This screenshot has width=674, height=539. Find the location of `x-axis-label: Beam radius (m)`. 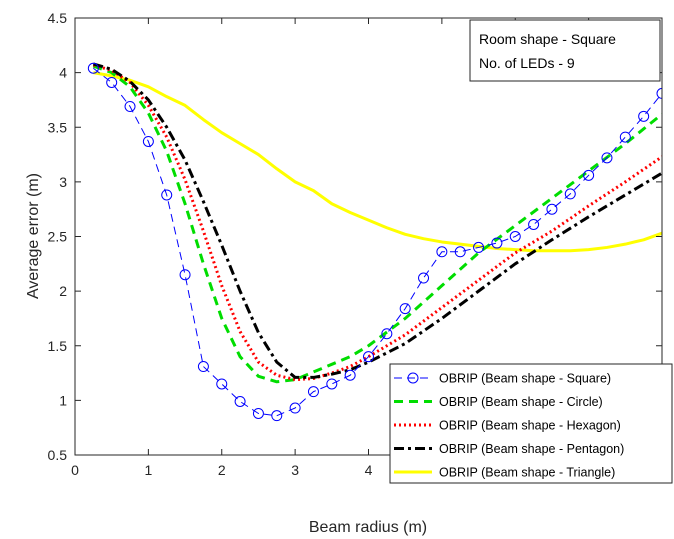

x-axis-label: Beam radius (m) is located at coordinates (368, 527).